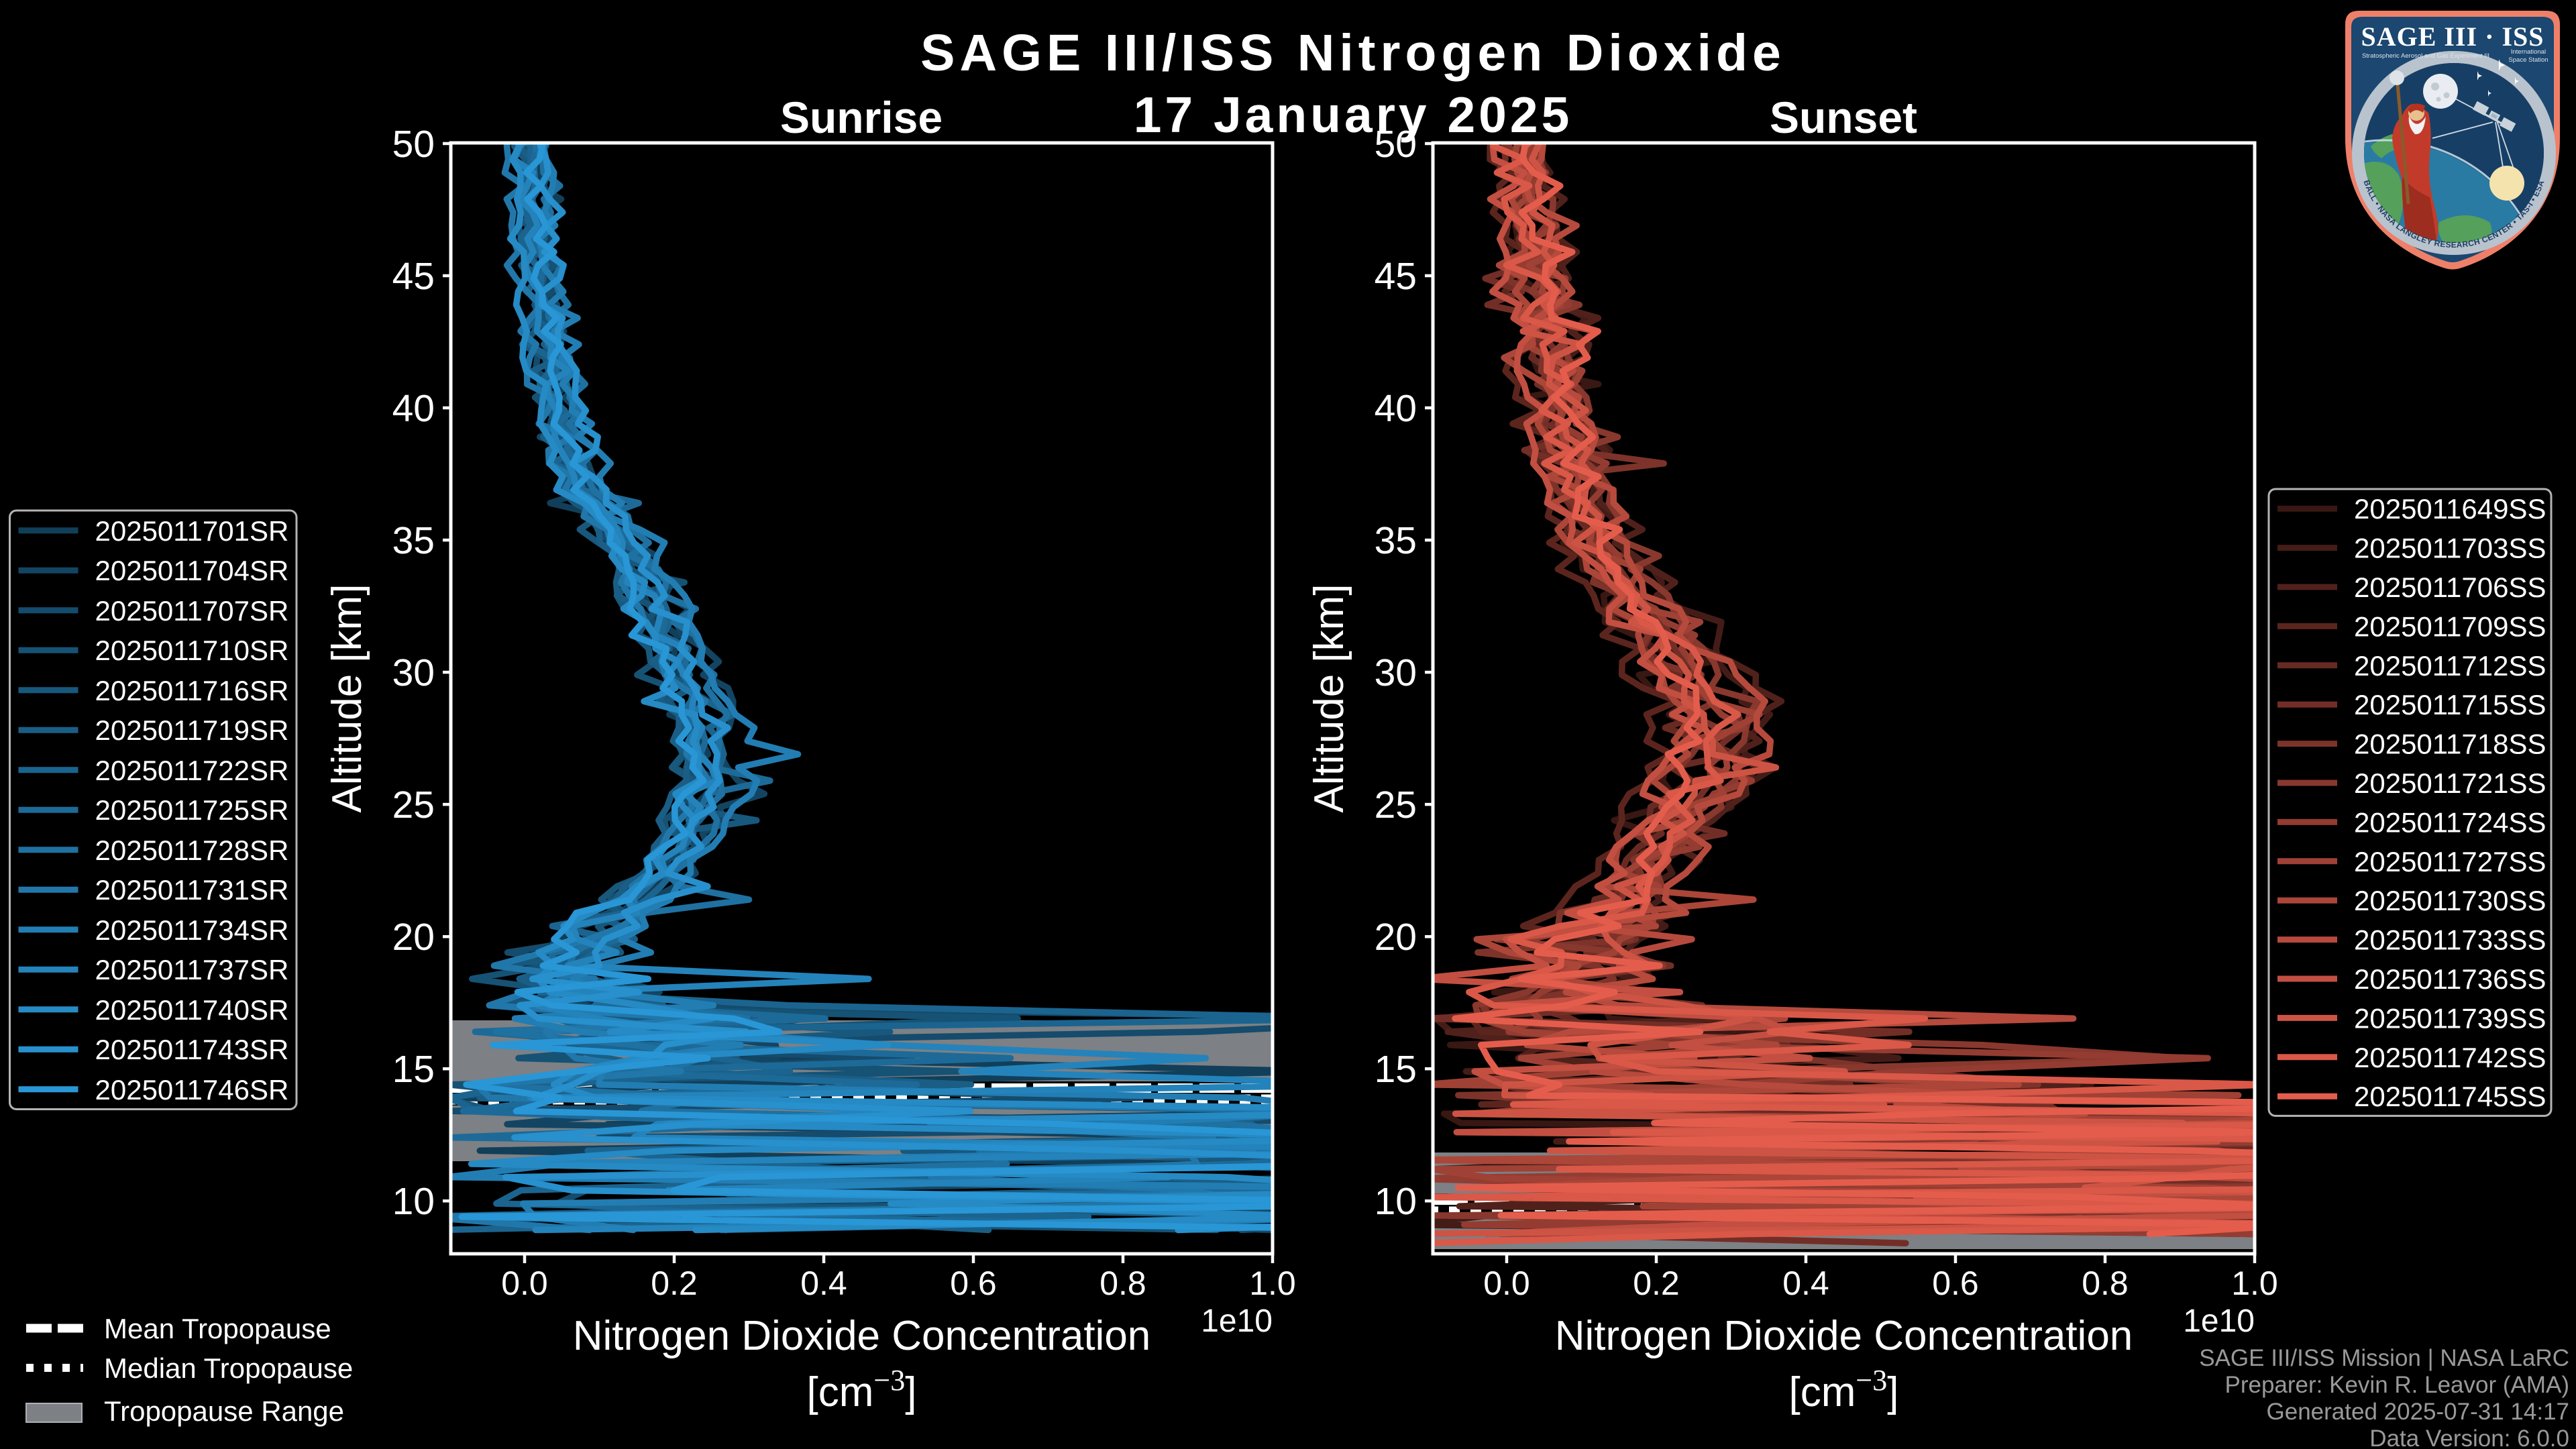  I want to click on svg-text: 2025011709SS, so click(2450, 626).